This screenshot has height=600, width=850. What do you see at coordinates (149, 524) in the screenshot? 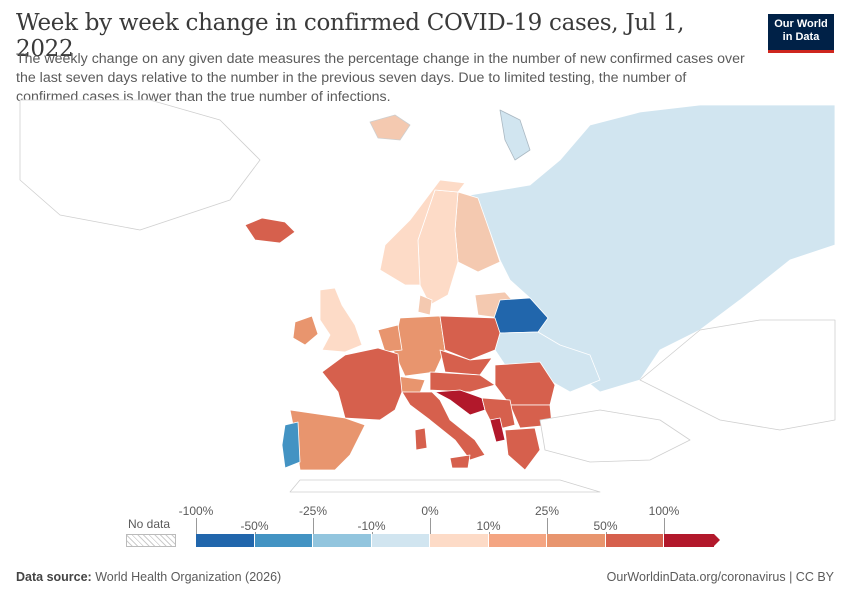
I see `no-data-label: No data` at bounding box center [149, 524].